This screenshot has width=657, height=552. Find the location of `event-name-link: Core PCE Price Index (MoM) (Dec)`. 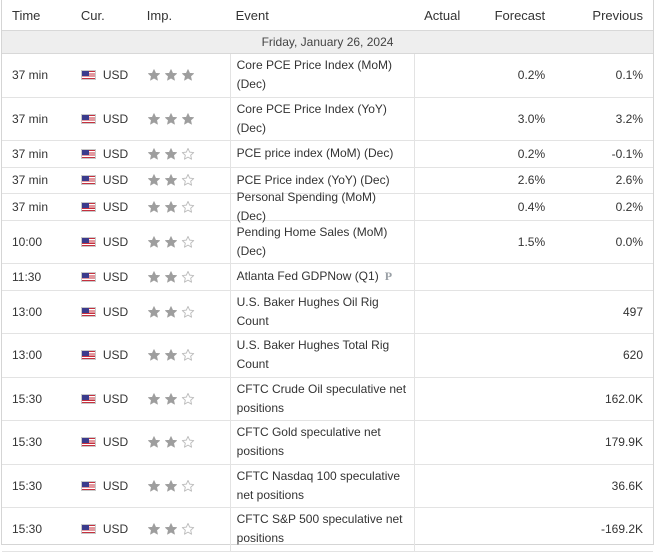

event-name-link: Core PCE Price Index (MoM) (Dec) is located at coordinates (314, 75).